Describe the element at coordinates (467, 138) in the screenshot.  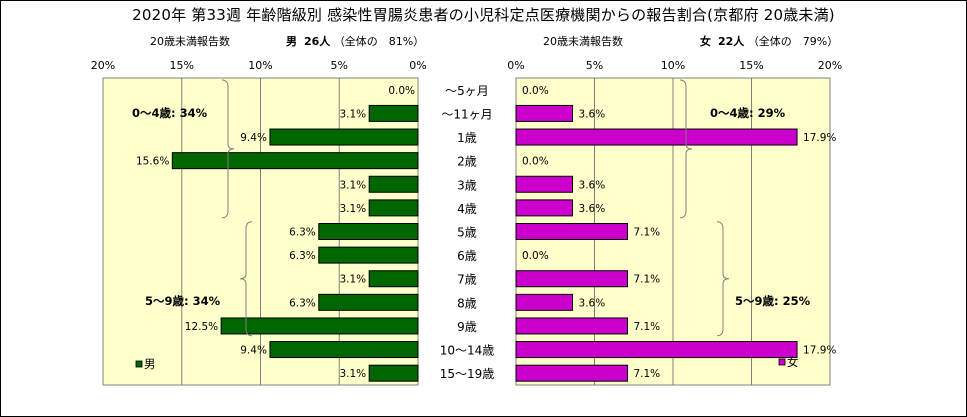
I see `age-category-label: 1歳` at that location.